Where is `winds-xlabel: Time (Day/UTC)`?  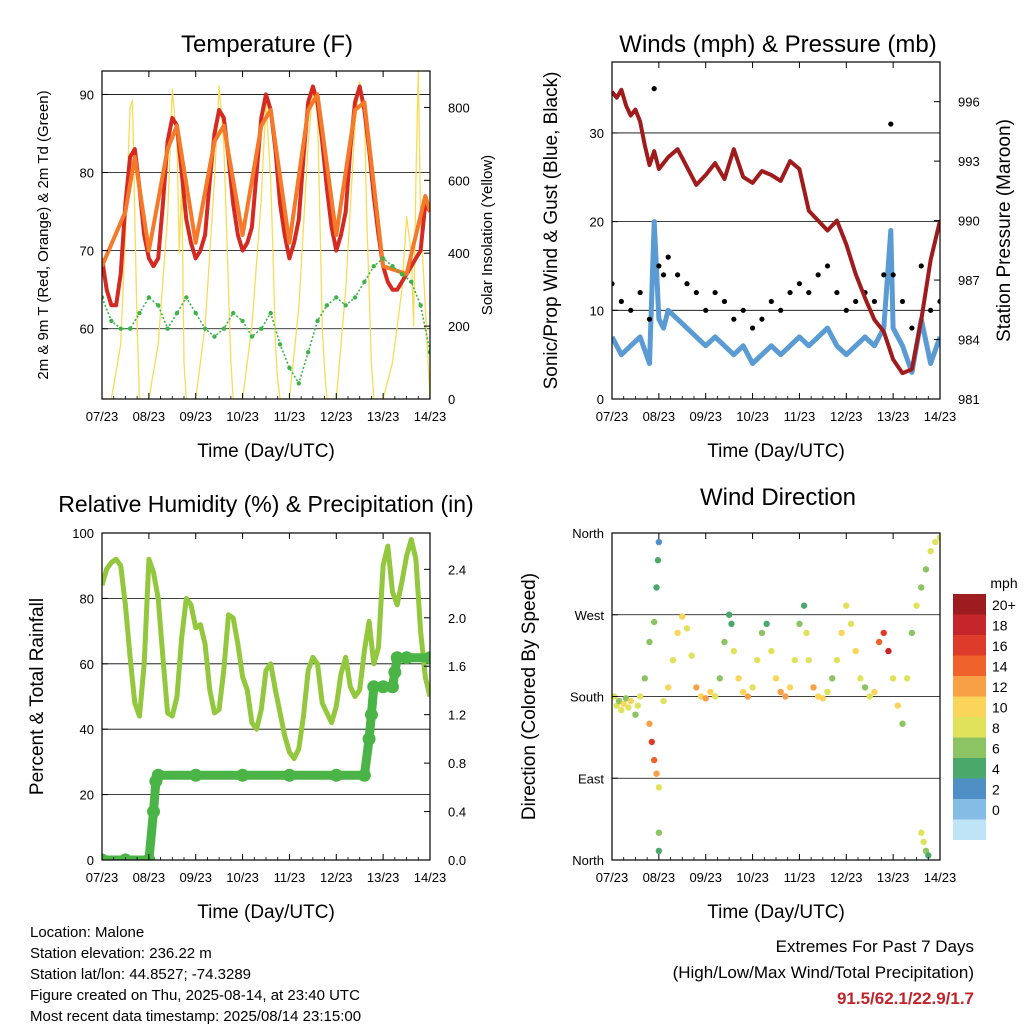
winds-xlabel: Time (Day/UTC) is located at coordinates (776, 451).